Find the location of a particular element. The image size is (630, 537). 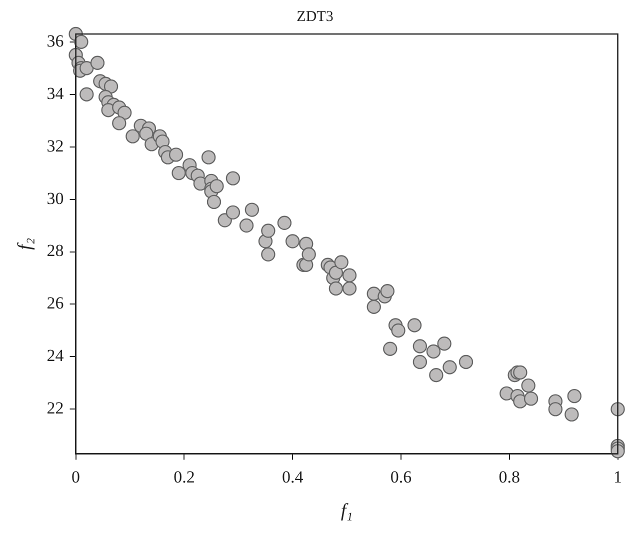

y-tick-label: 34 is located at coordinates (55, 93).